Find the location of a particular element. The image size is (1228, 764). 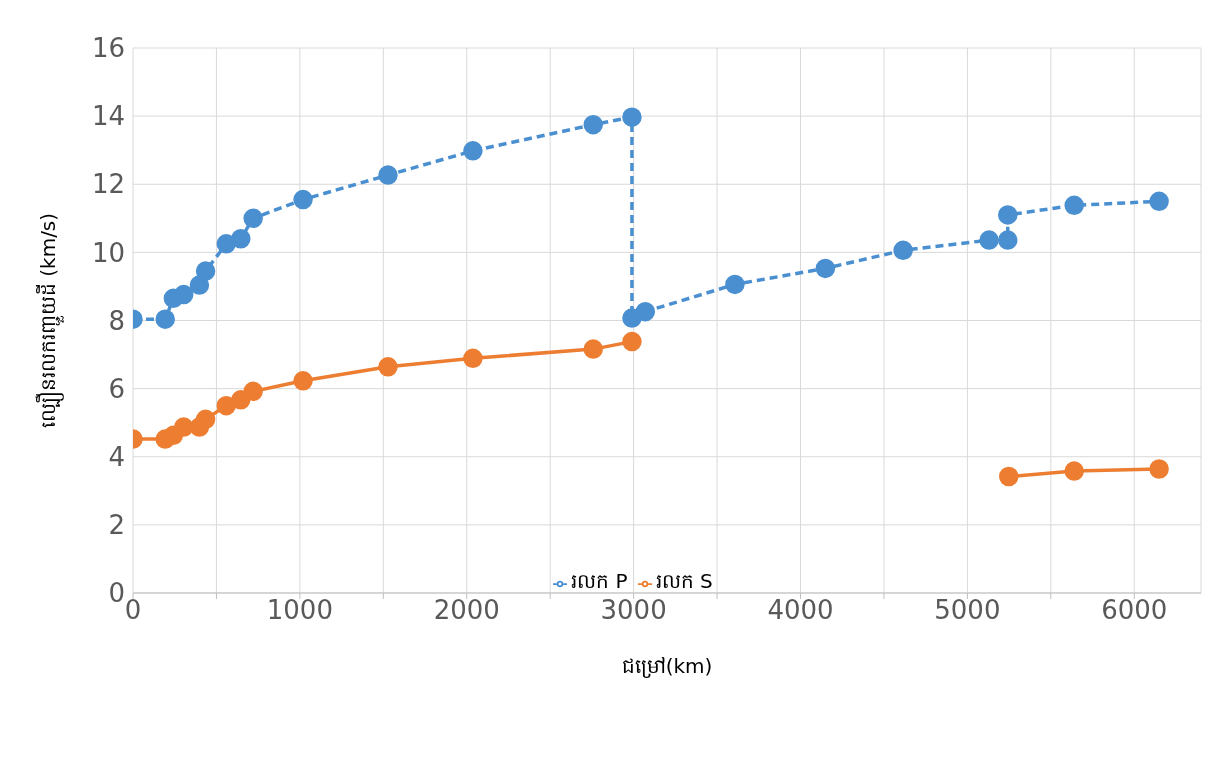

x-axis-title: ជម្រៅ(km) is located at coordinates (667, 666).